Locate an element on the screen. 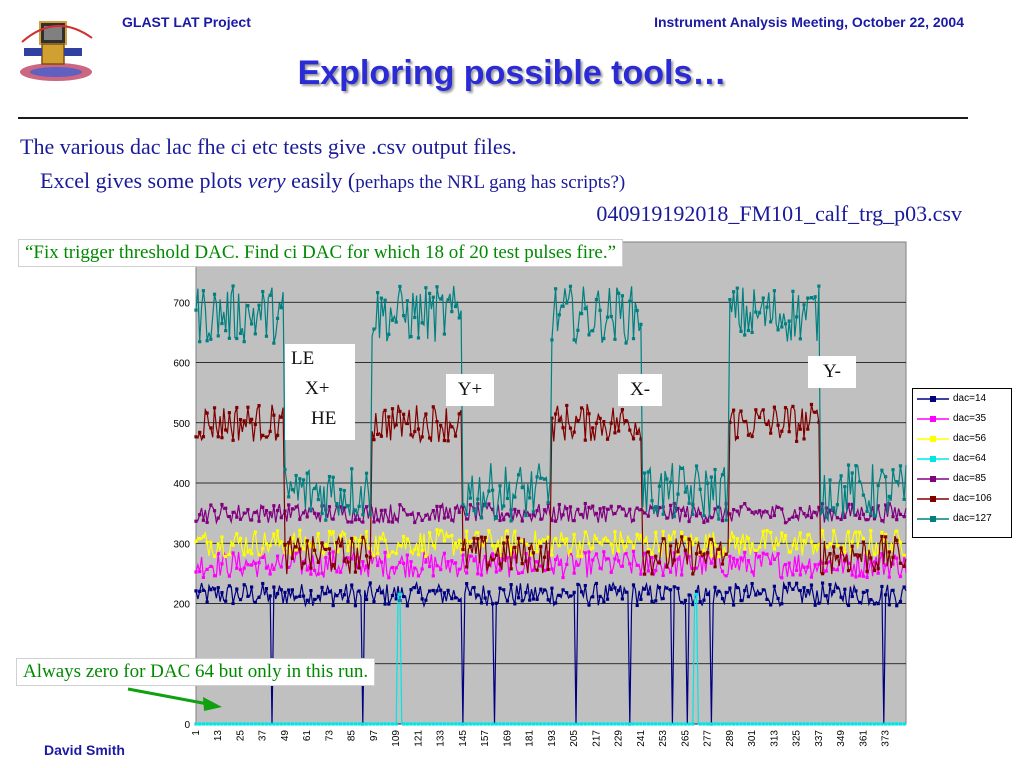 The width and height of the screenshot is (1024, 768). x-tick-label: 313 is located at coordinates (774, 738).